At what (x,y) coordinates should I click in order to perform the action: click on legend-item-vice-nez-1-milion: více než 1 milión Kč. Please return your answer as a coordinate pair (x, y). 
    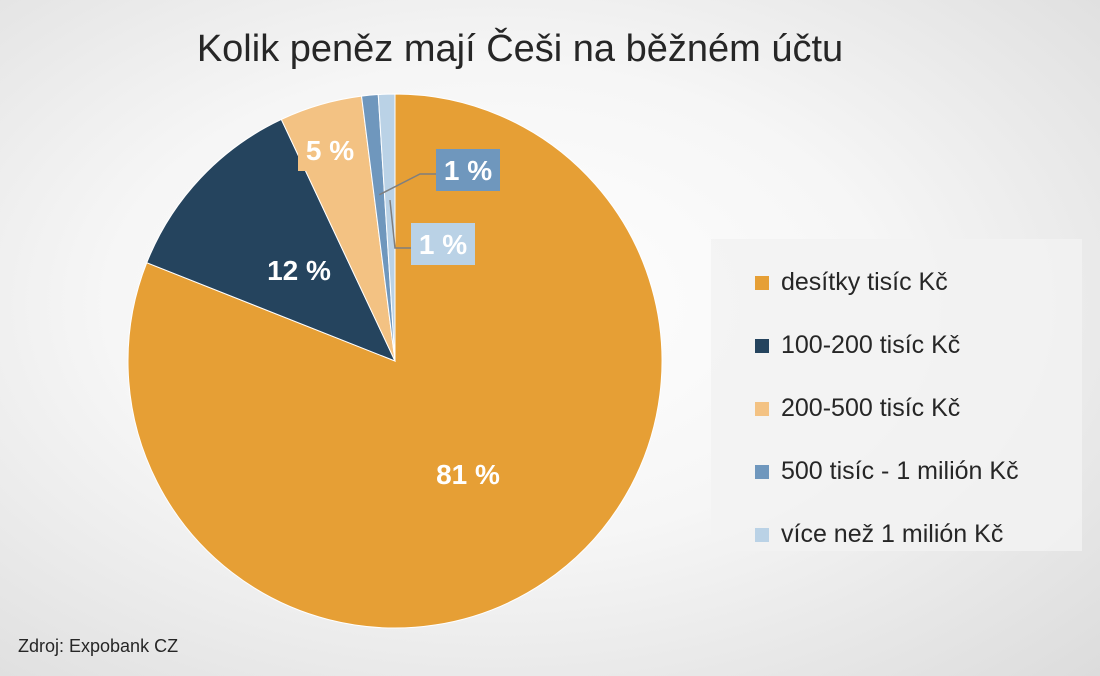
    Looking at the image, I should click on (918, 534).